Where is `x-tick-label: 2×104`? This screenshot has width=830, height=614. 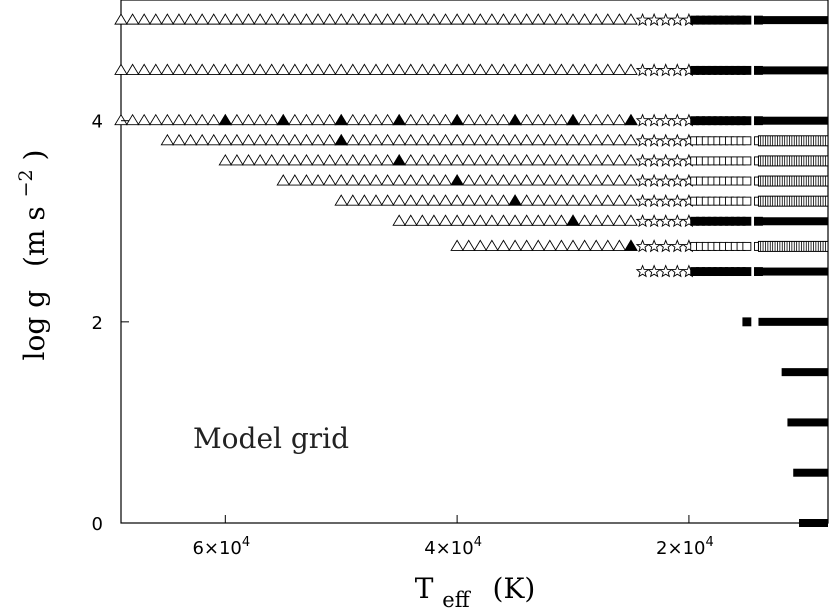 x-tick-label: 2×104 is located at coordinates (685, 547).